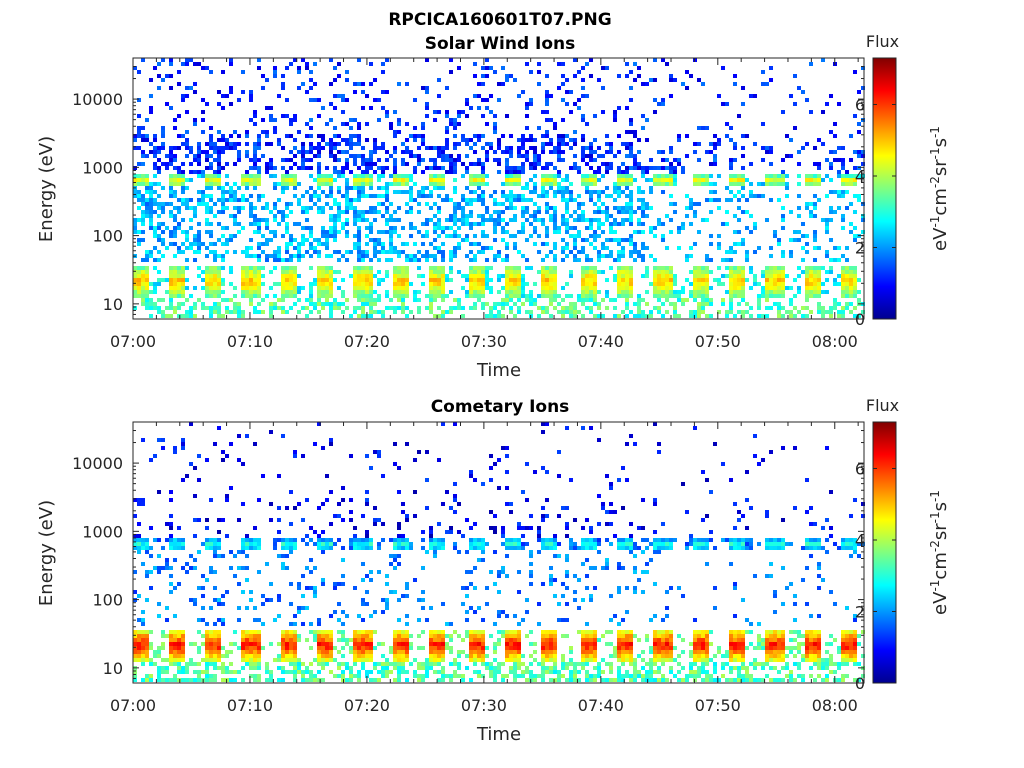 The image size is (1024, 768). I want to click on panel-title-solar-wind: Solar Wind Ions, so click(500, 44).